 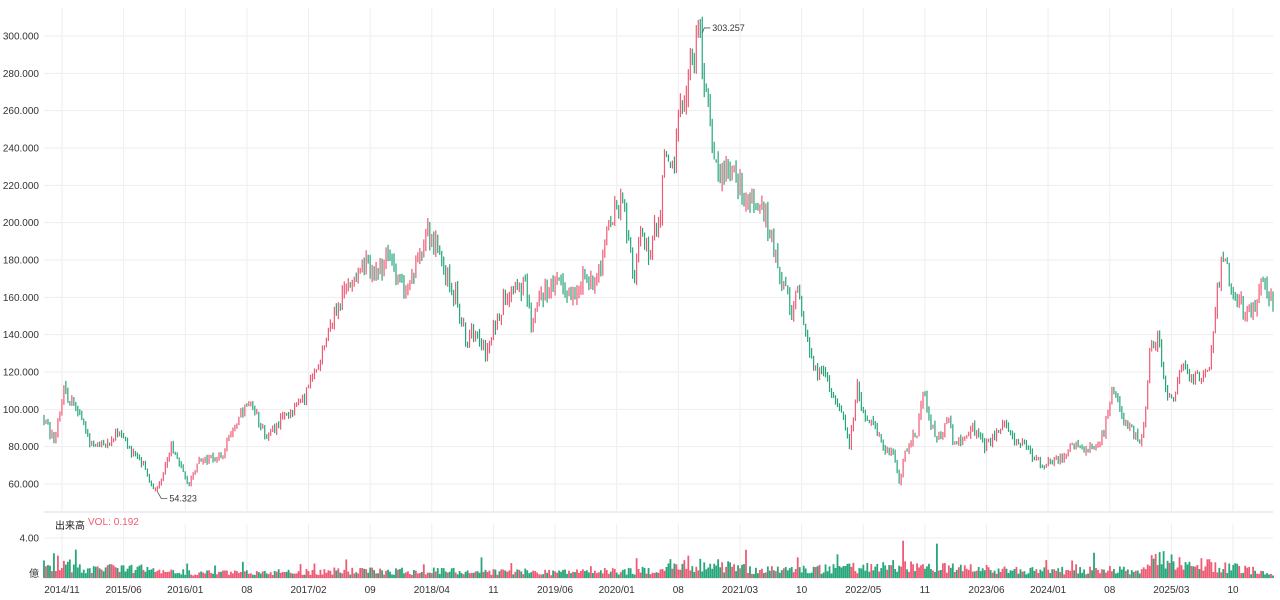 What do you see at coordinates (658, 559) in the screenshot?
I see `volume-series` at bounding box center [658, 559].